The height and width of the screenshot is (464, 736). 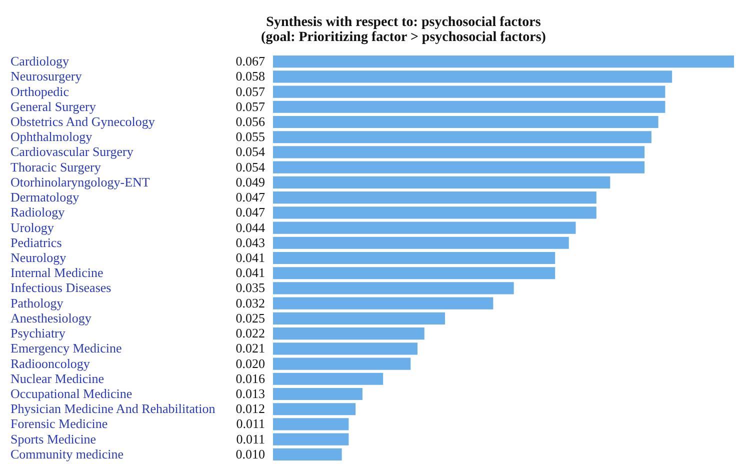 What do you see at coordinates (113, 408) in the screenshot?
I see `y-tick-label: Physician Medicine And Rehabilitation` at bounding box center [113, 408].